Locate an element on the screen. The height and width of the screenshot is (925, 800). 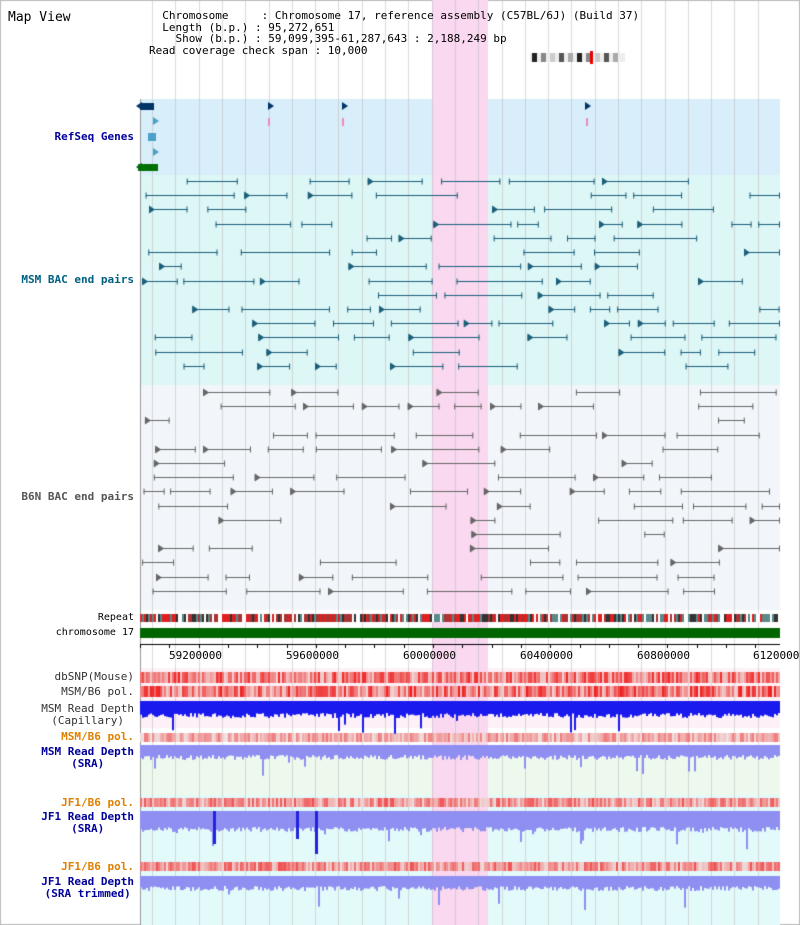
track-label-jf1-depth-trimmed: JF1 Read Depth (SRA trimmed) is located at coordinates (87, 887).